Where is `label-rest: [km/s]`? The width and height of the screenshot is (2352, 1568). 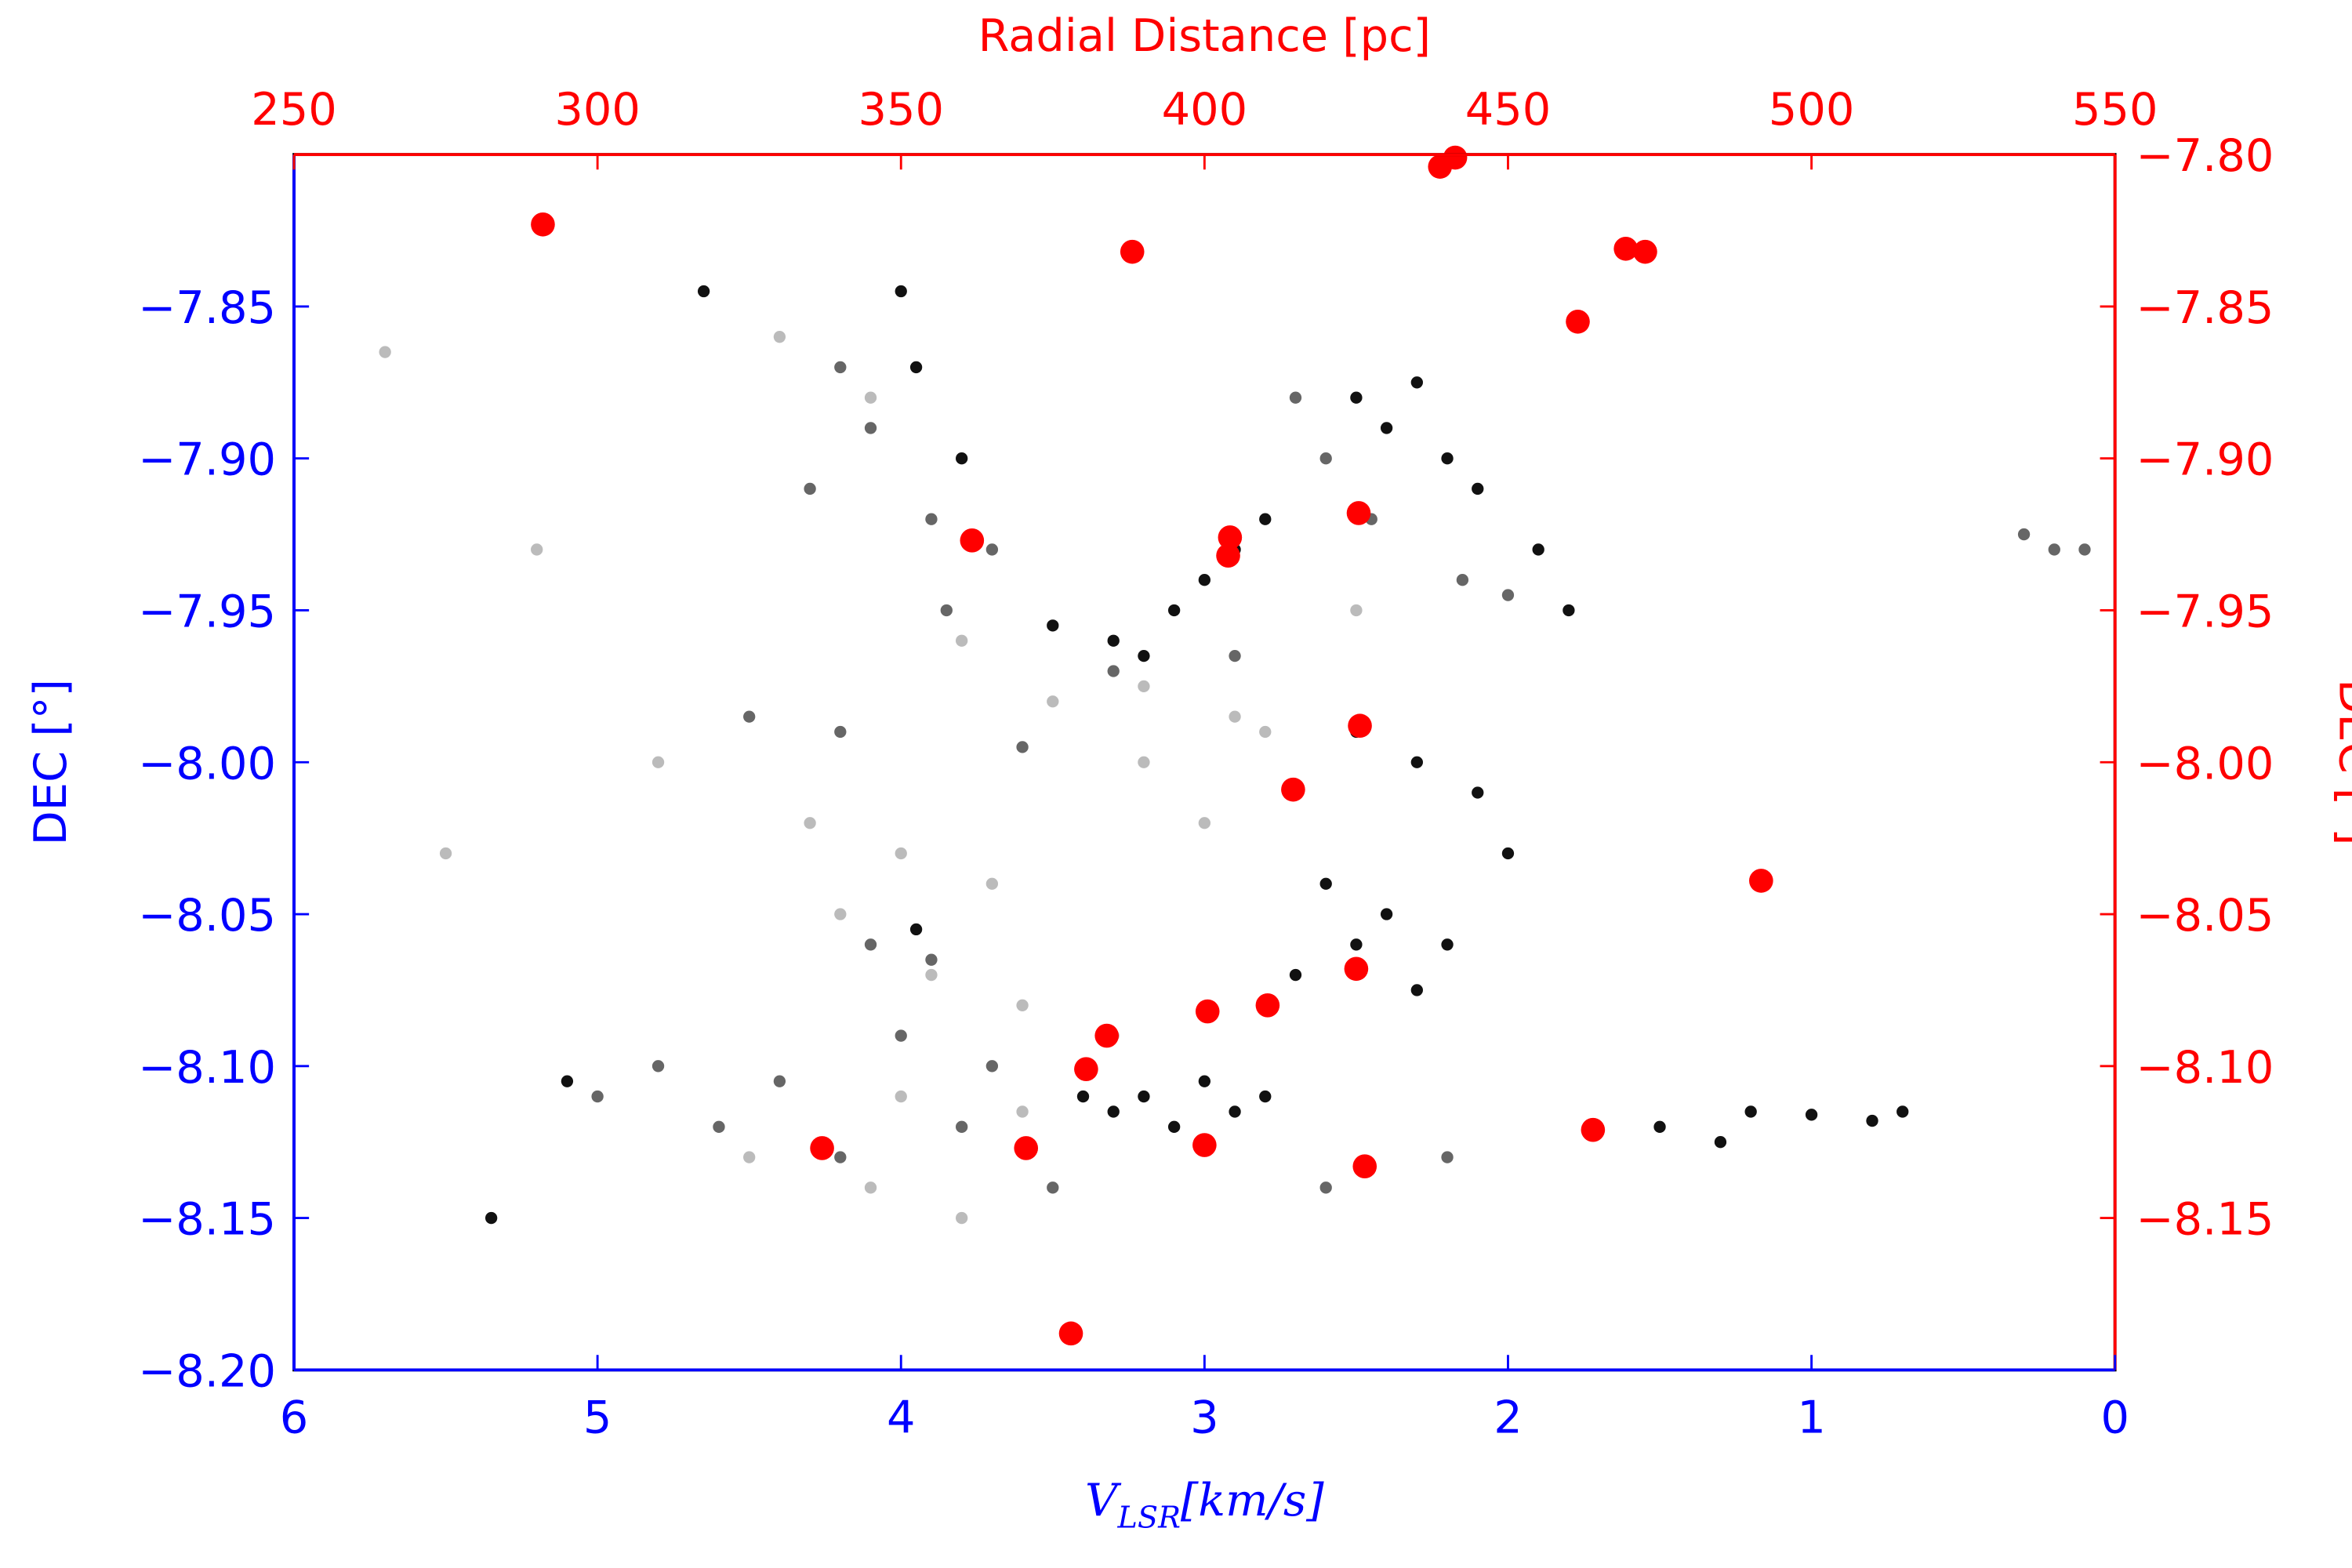
label-rest: [km/s] is located at coordinates (1252, 1500).